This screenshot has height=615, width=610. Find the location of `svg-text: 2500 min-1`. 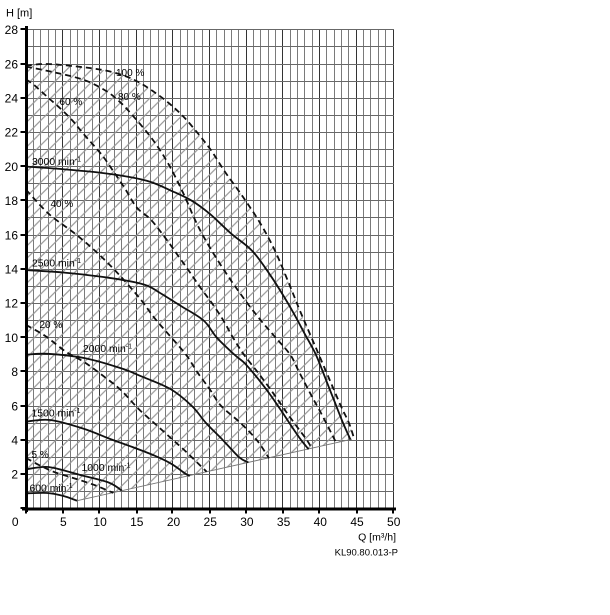

svg-text: 2500 min-1 is located at coordinates (56, 264).